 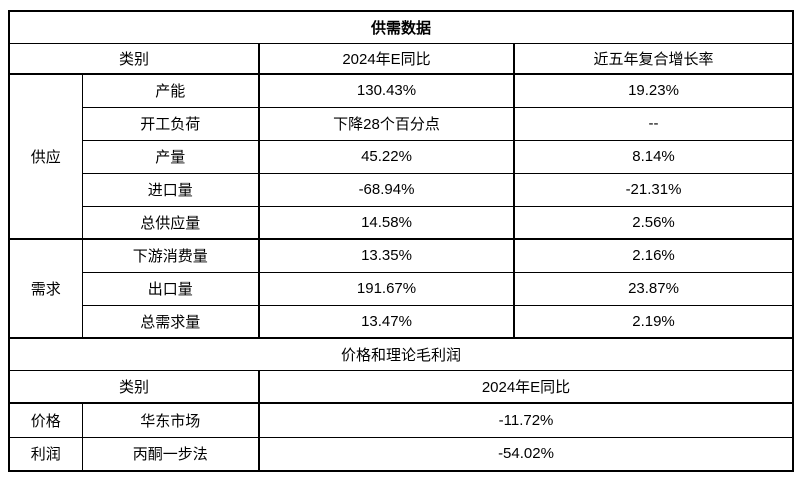 What do you see at coordinates (526, 454) in the screenshot?
I see `cell-acetone-one-step-yoy: -54.02%` at bounding box center [526, 454].